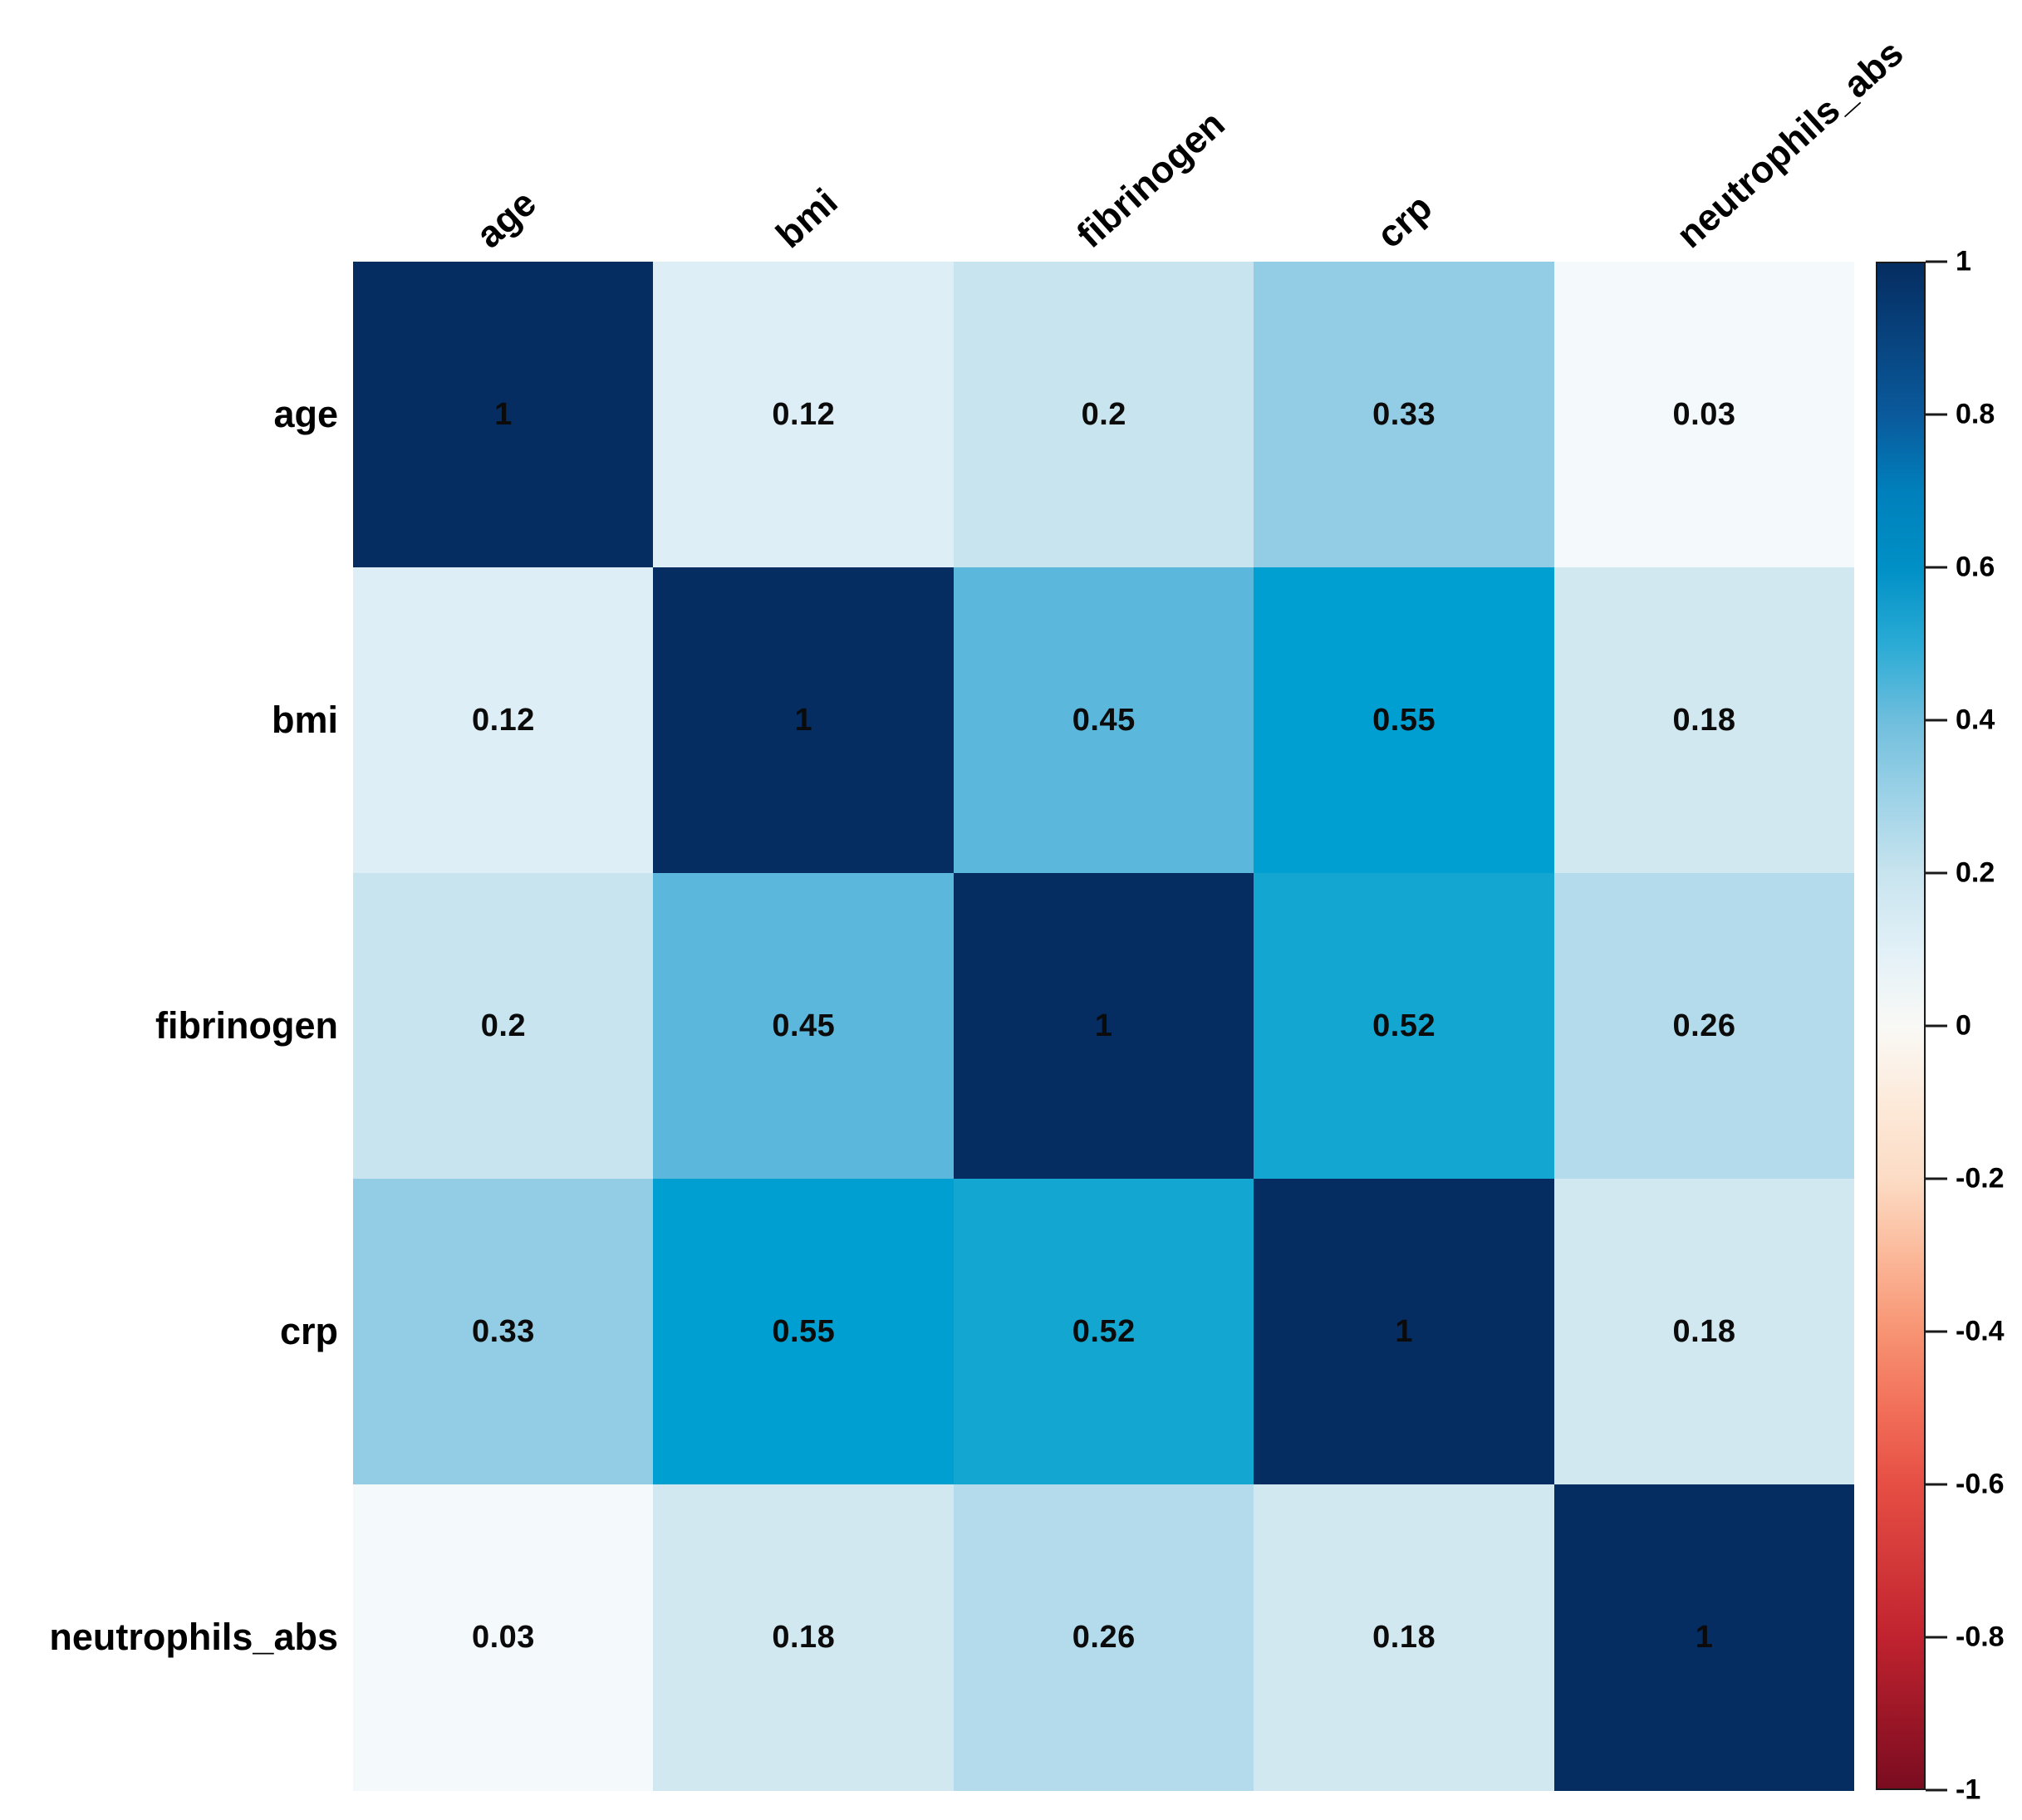 Image resolution: width=2022 pixels, height=1820 pixels. Describe the element at coordinates (506, 219) in the screenshot. I see `column-label-age: age` at that location.